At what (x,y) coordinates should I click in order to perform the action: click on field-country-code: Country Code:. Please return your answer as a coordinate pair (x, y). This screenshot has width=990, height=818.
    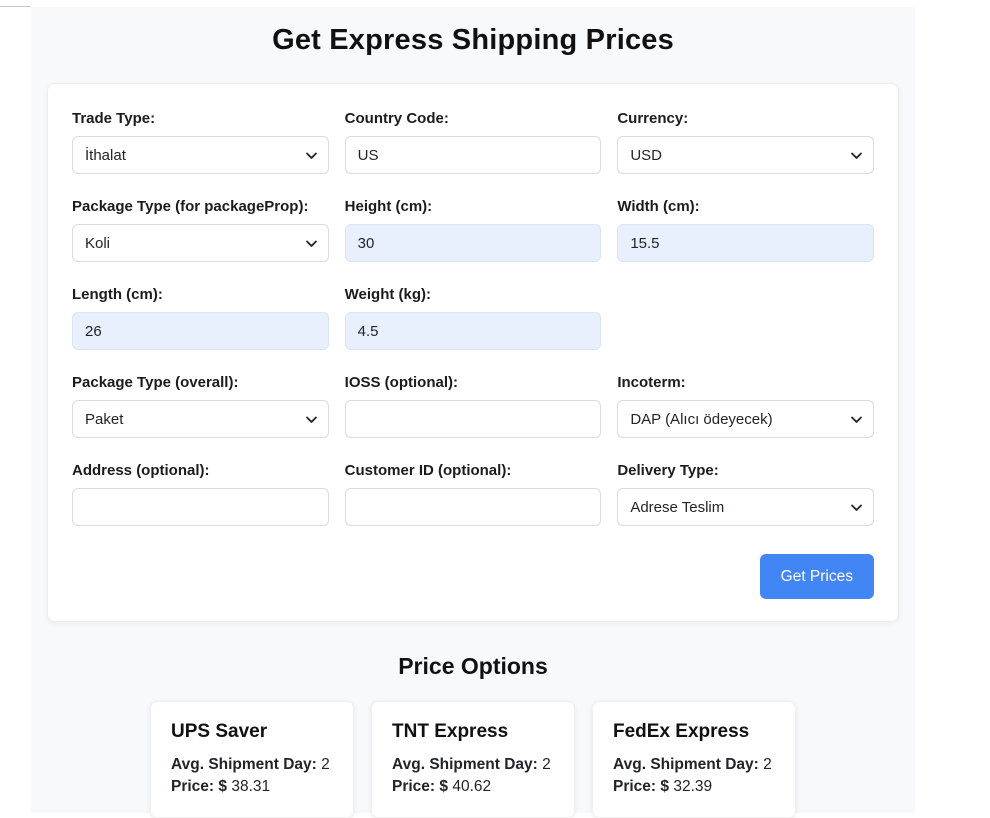
    Looking at the image, I should click on (473, 142).